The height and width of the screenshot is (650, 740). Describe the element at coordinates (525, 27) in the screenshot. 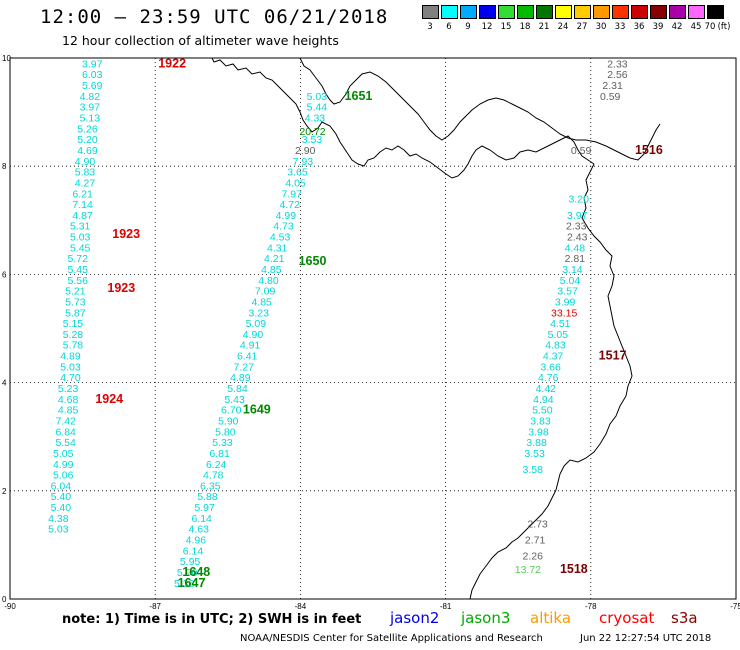

I see `color-scale-label: 18` at that location.